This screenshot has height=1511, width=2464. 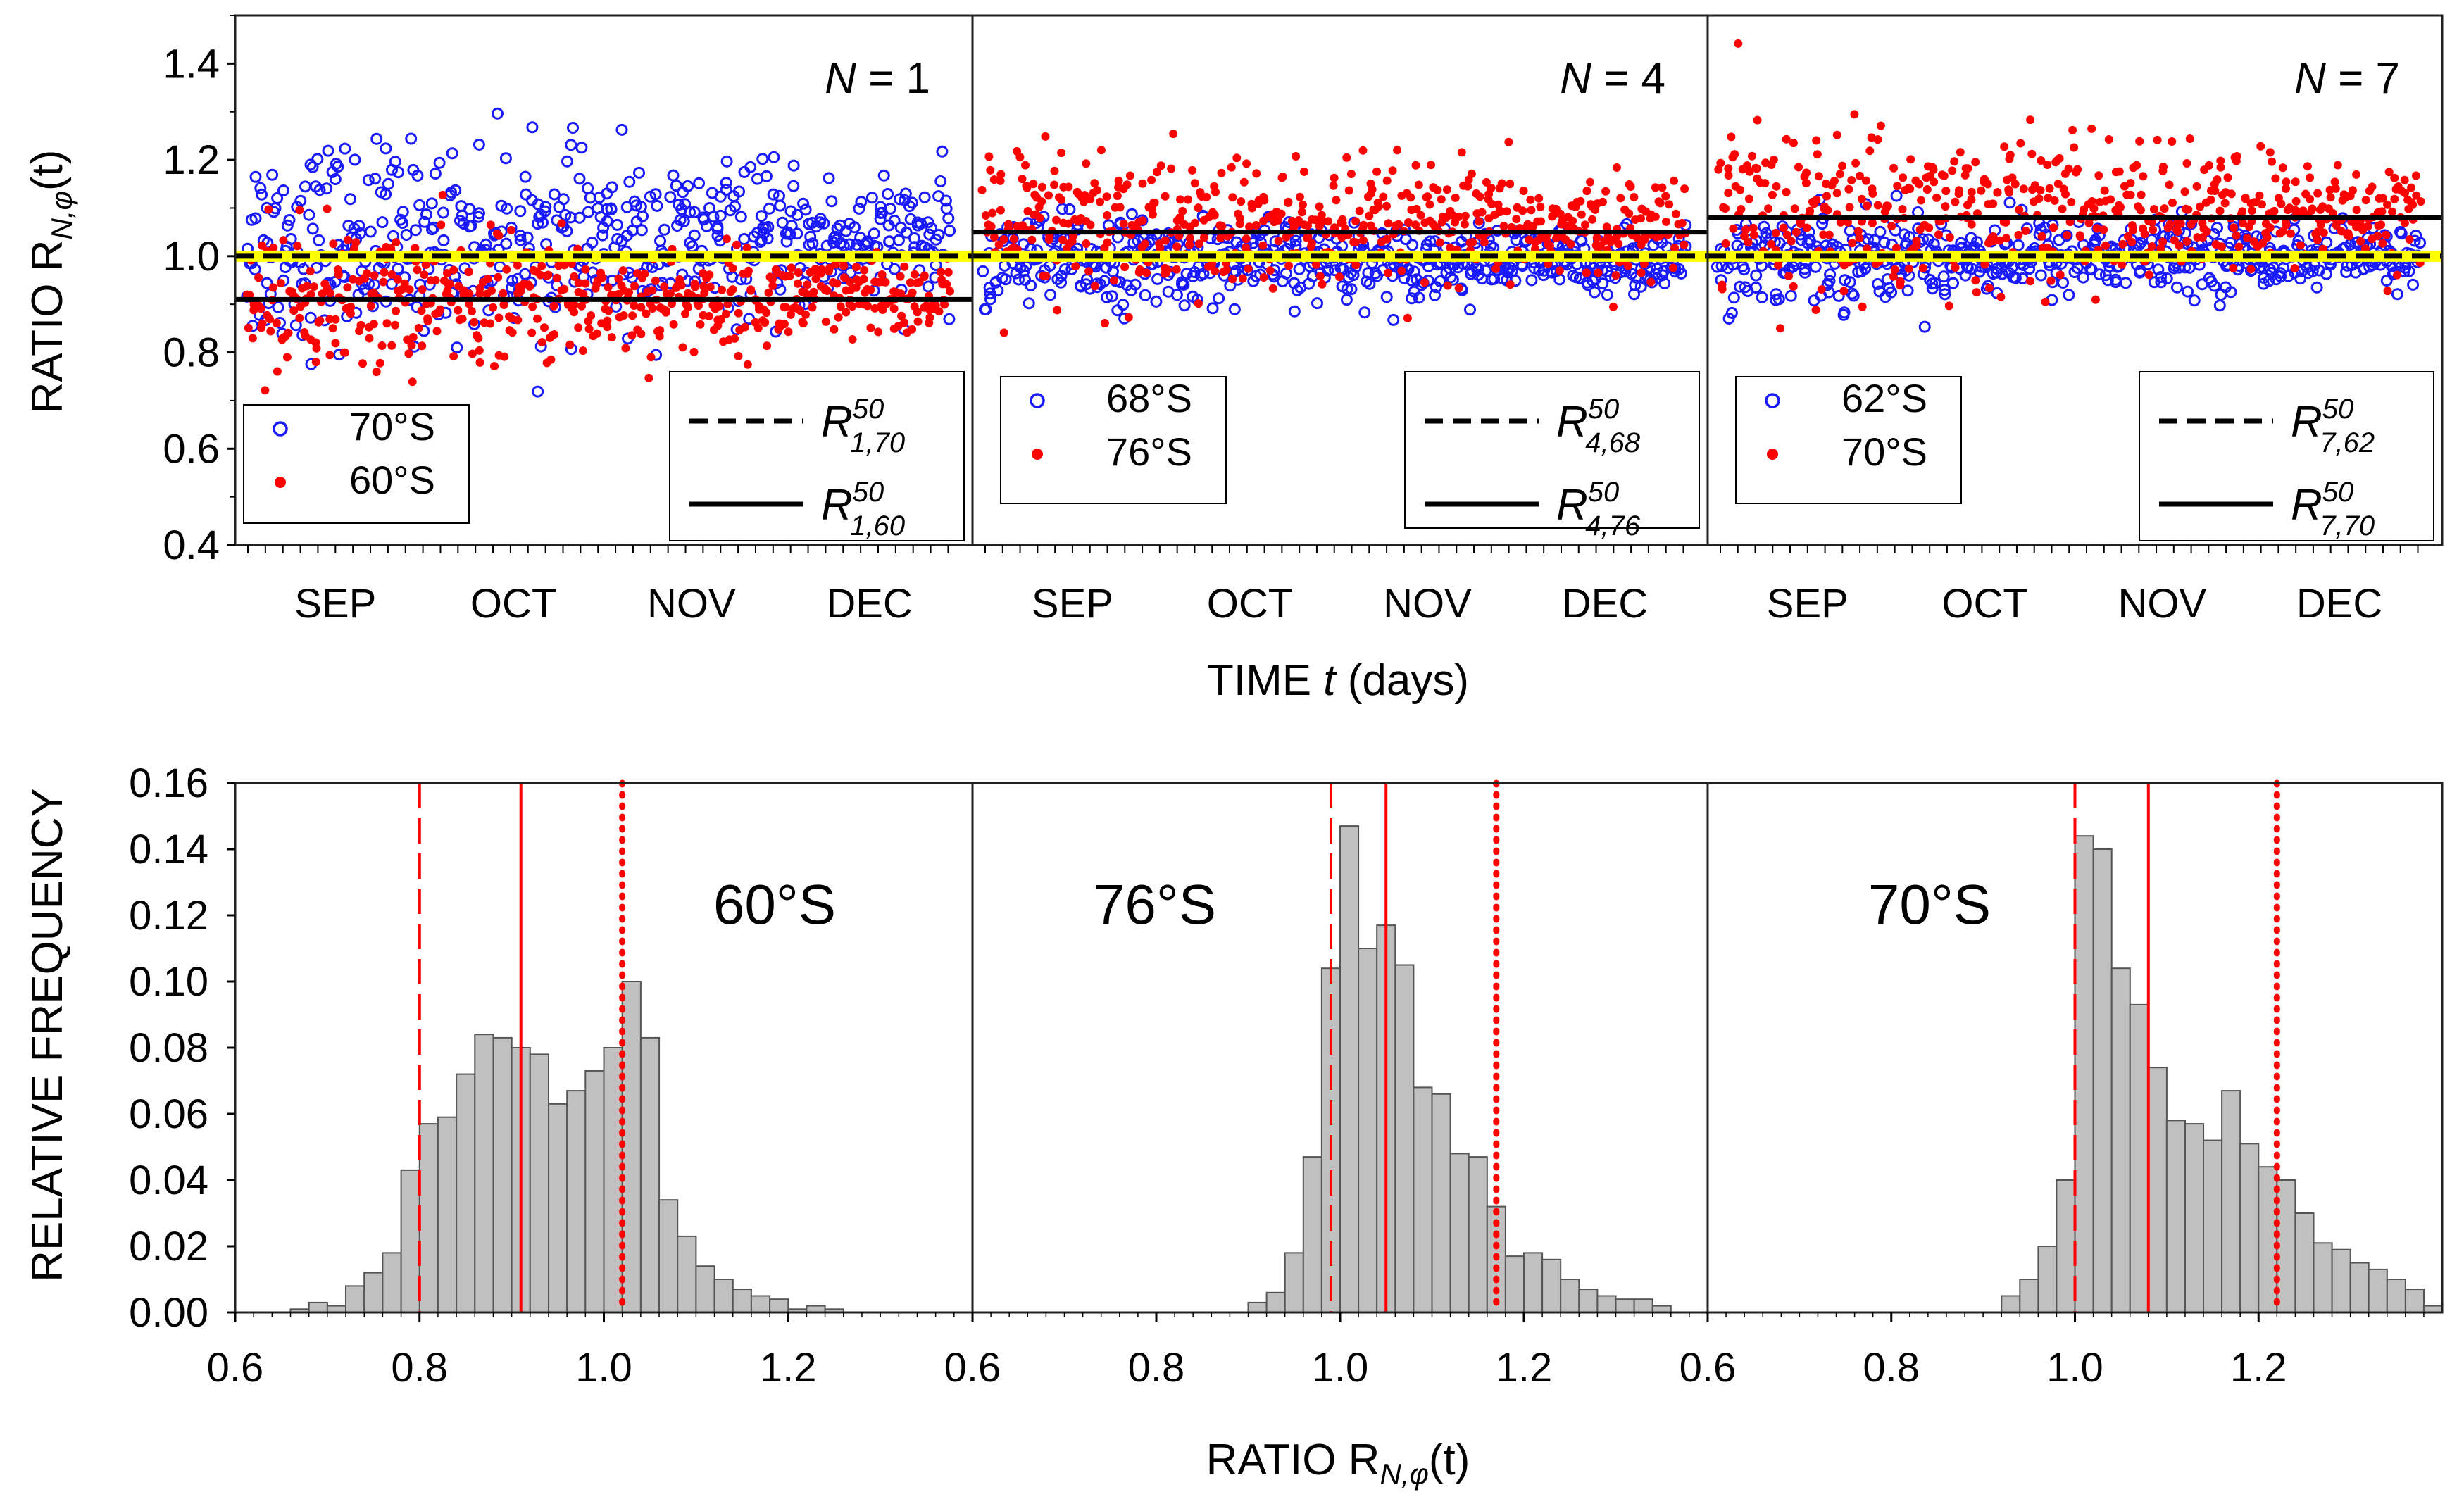 I want to click on histogram-panel-labels: 60°S 76°S 70°S, so click(x=1352, y=904).